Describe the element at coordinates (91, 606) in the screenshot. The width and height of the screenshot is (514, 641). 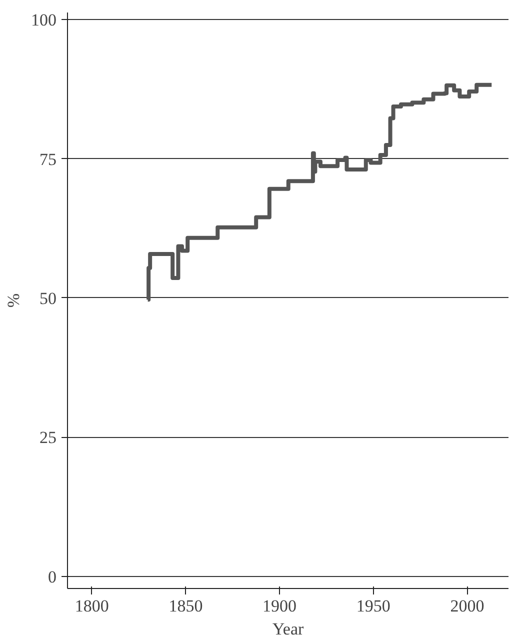
I see `x-tick-label: 1800` at that location.